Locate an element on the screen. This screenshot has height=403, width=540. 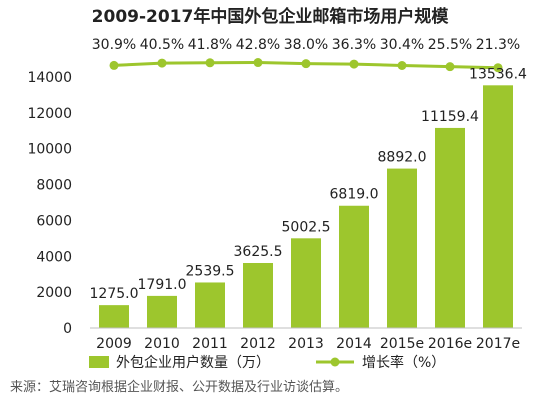
x-tick-label: 2011 is located at coordinates (210, 344).